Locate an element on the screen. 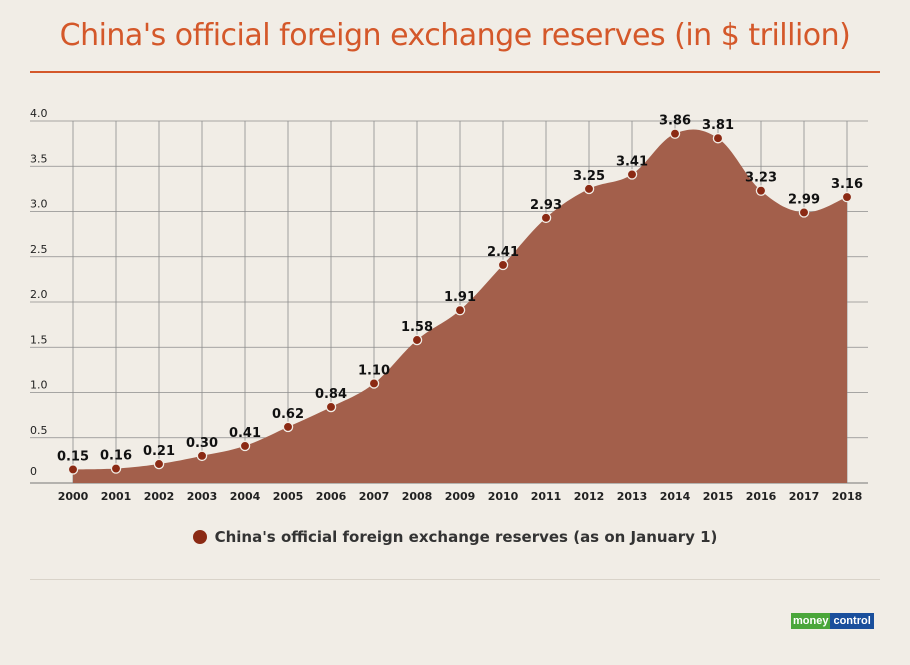 The height and width of the screenshot is (665, 910). y-tick-label: 1.5 is located at coordinates (39, 339).